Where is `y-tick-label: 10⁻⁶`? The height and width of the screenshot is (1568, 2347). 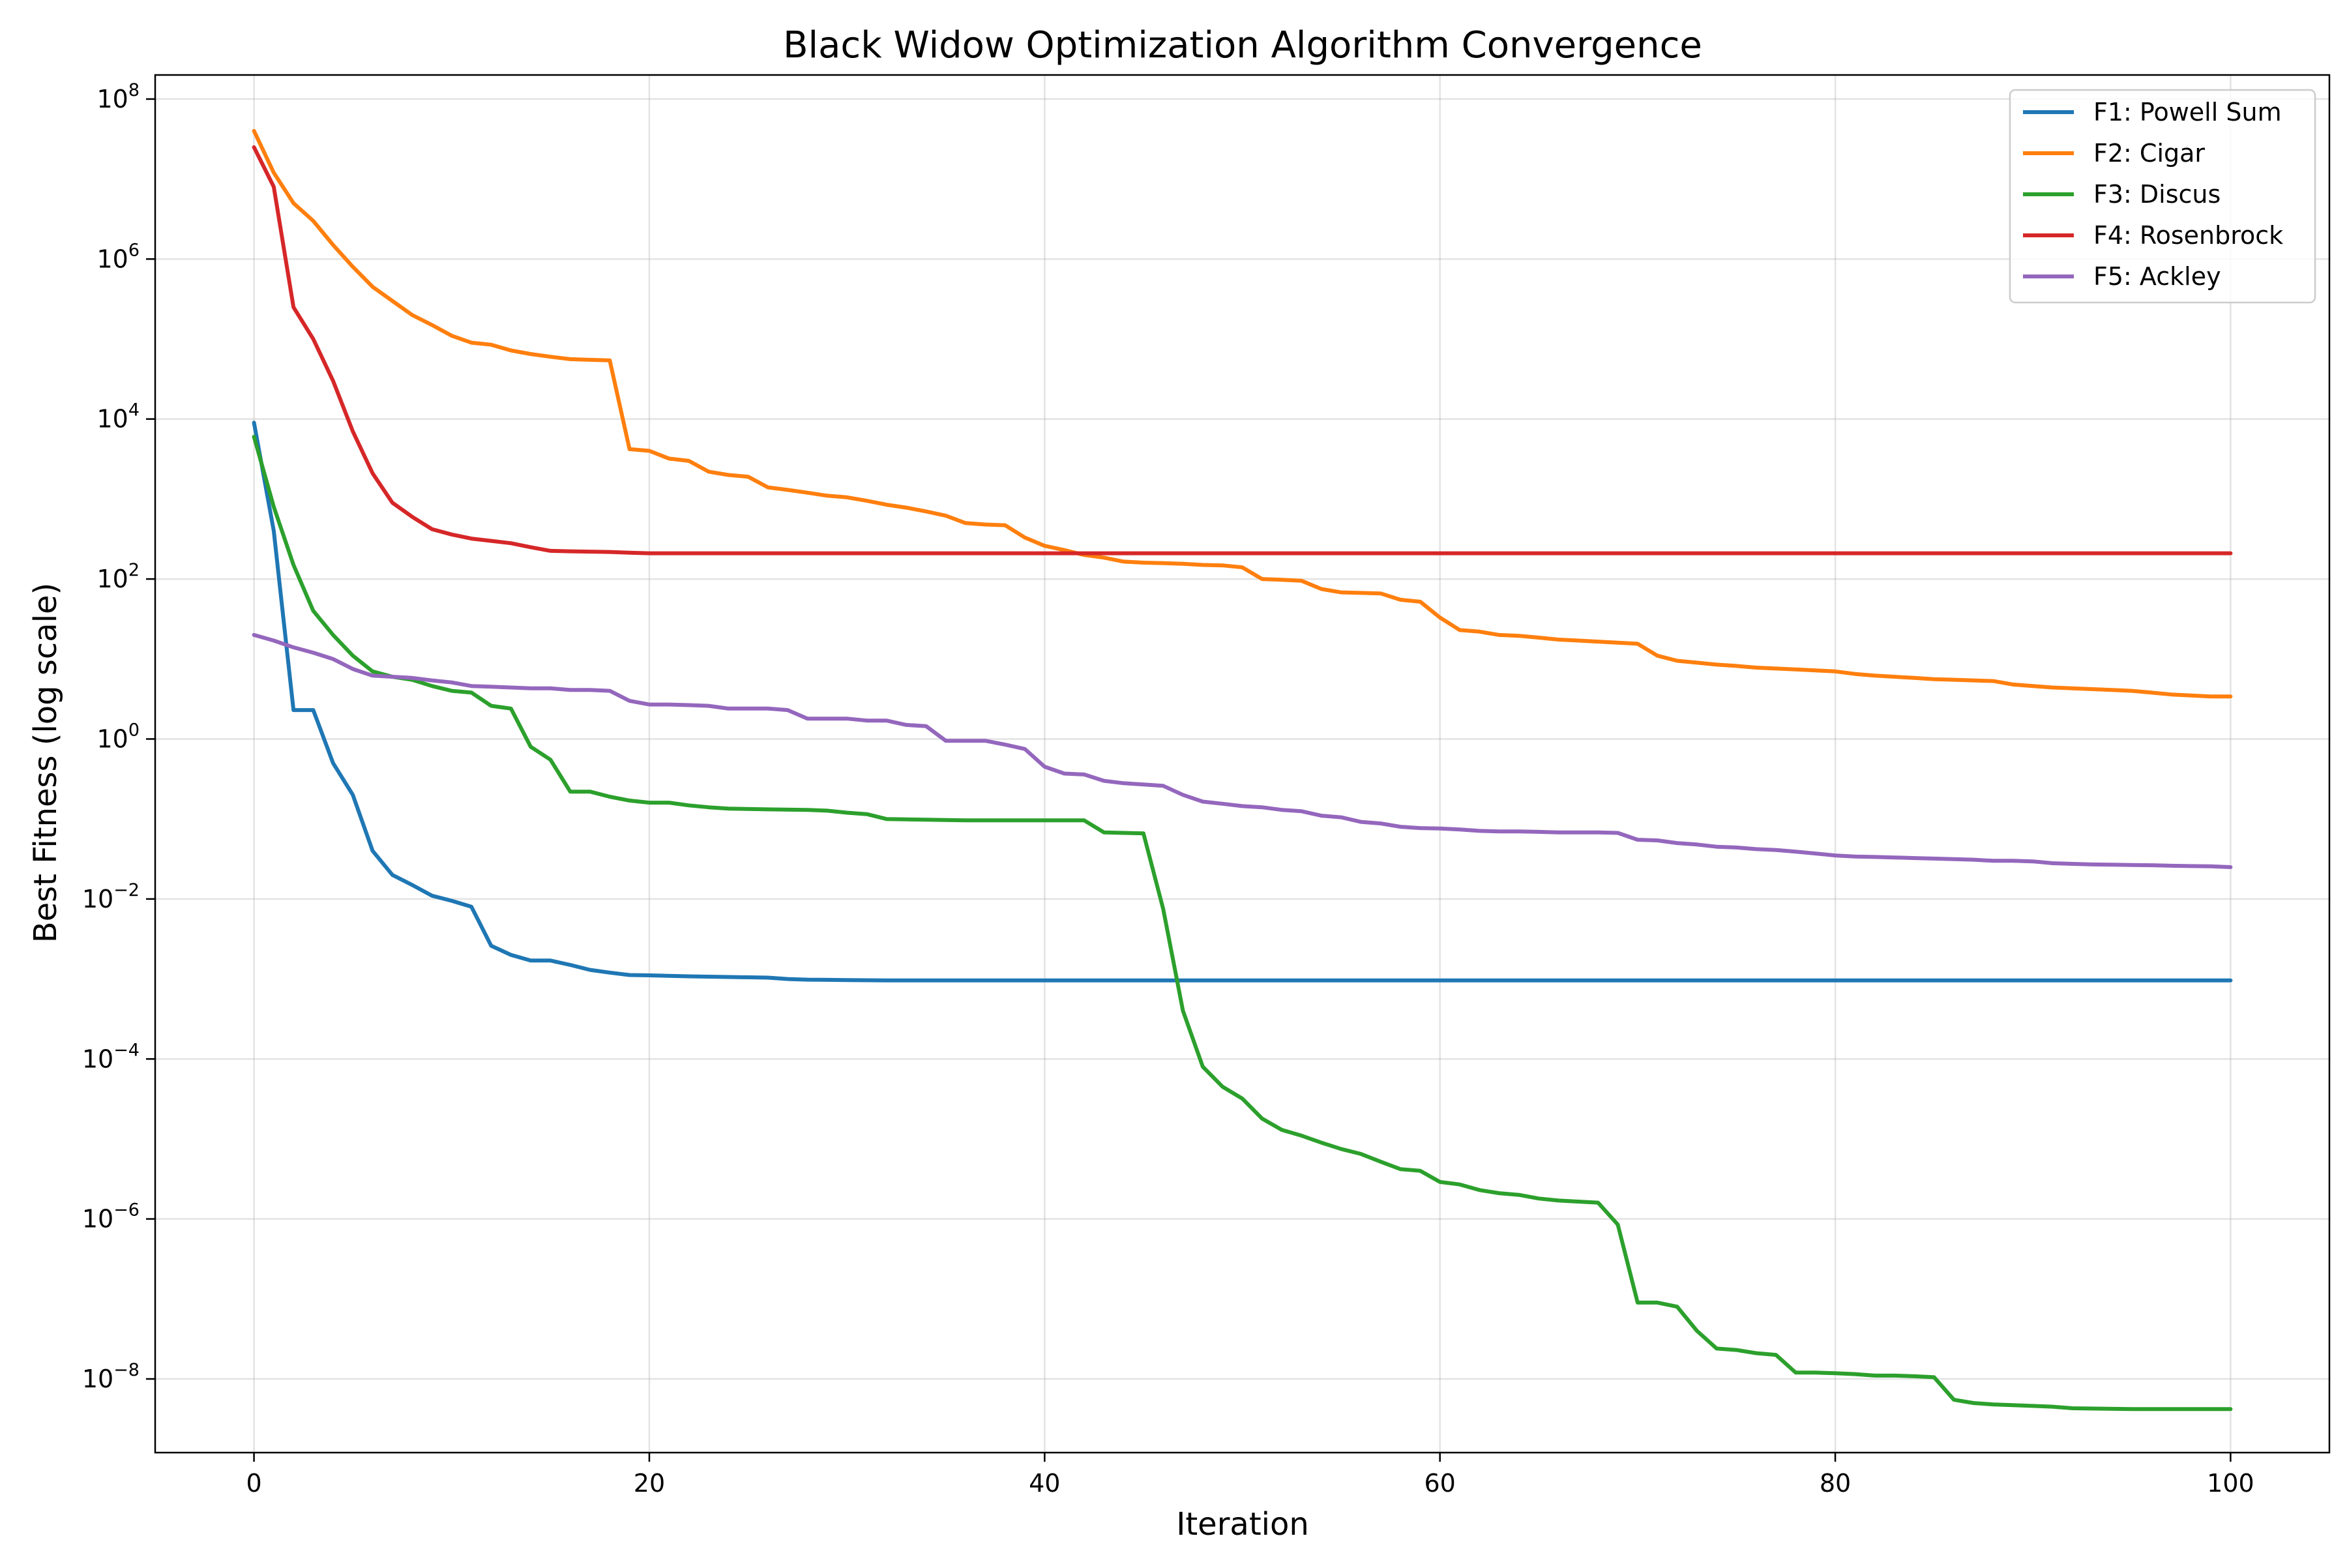 y-tick-label: 10⁻⁶ is located at coordinates (111, 1217).